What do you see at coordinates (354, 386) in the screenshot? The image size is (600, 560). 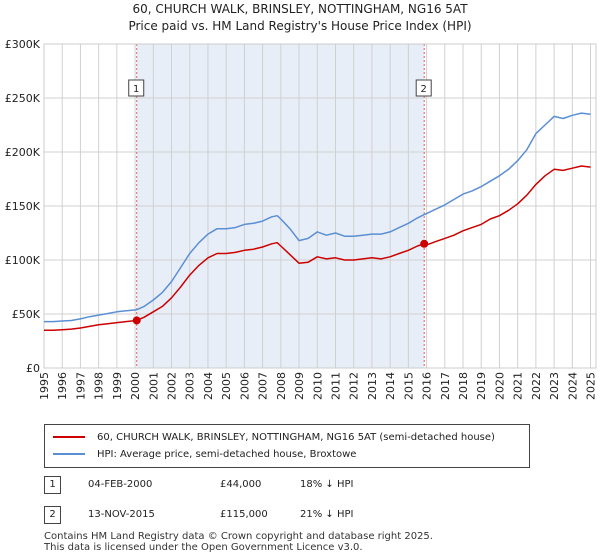 I see `x-tick-label: 2012` at bounding box center [354, 386].